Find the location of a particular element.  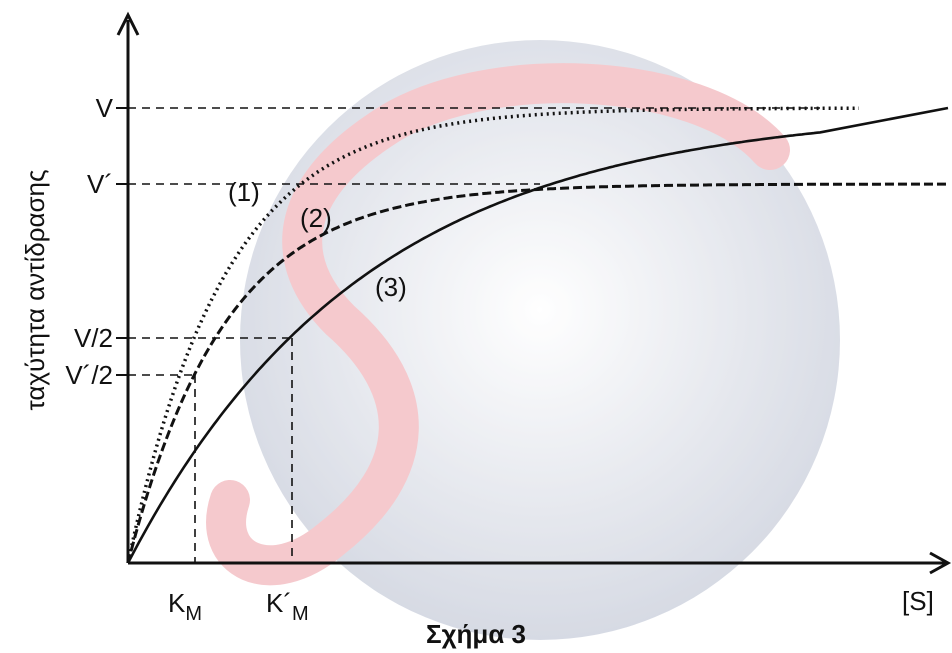

x-label: K´M is located at coordinates (287, 606).